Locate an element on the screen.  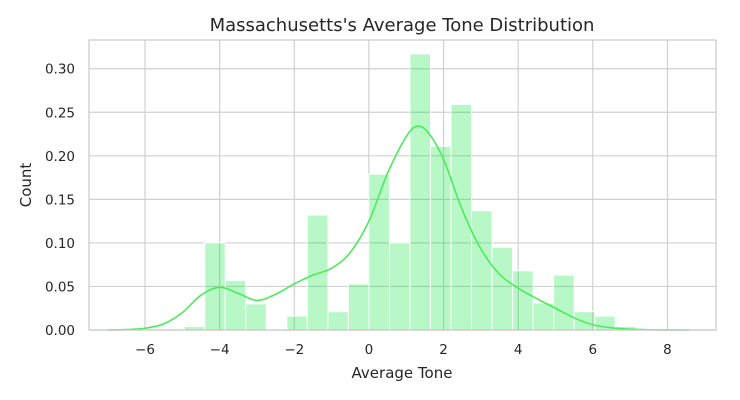
x-tick-label: −2 is located at coordinates (294, 350).